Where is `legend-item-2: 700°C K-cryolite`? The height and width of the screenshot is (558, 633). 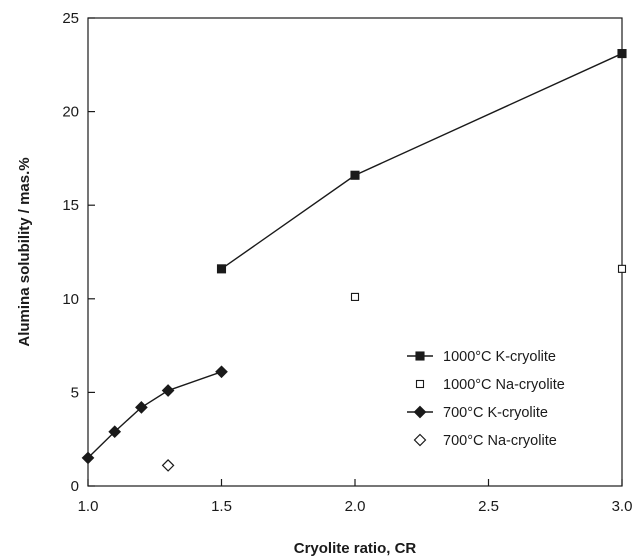 legend-item-2: 700°C K-cryolite is located at coordinates (477, 413).